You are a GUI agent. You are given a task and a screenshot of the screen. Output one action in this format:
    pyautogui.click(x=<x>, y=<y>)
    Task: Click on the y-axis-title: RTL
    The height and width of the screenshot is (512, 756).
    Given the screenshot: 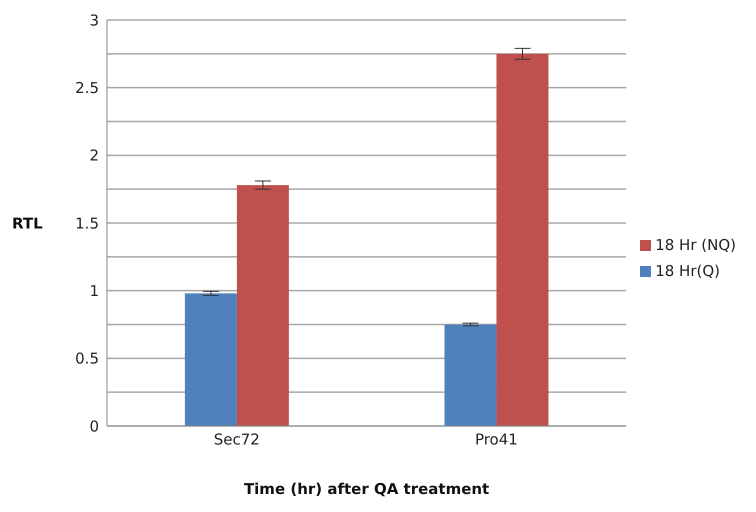 What is the action you would take?
    pyautogui.click(x=28, y=223)
    